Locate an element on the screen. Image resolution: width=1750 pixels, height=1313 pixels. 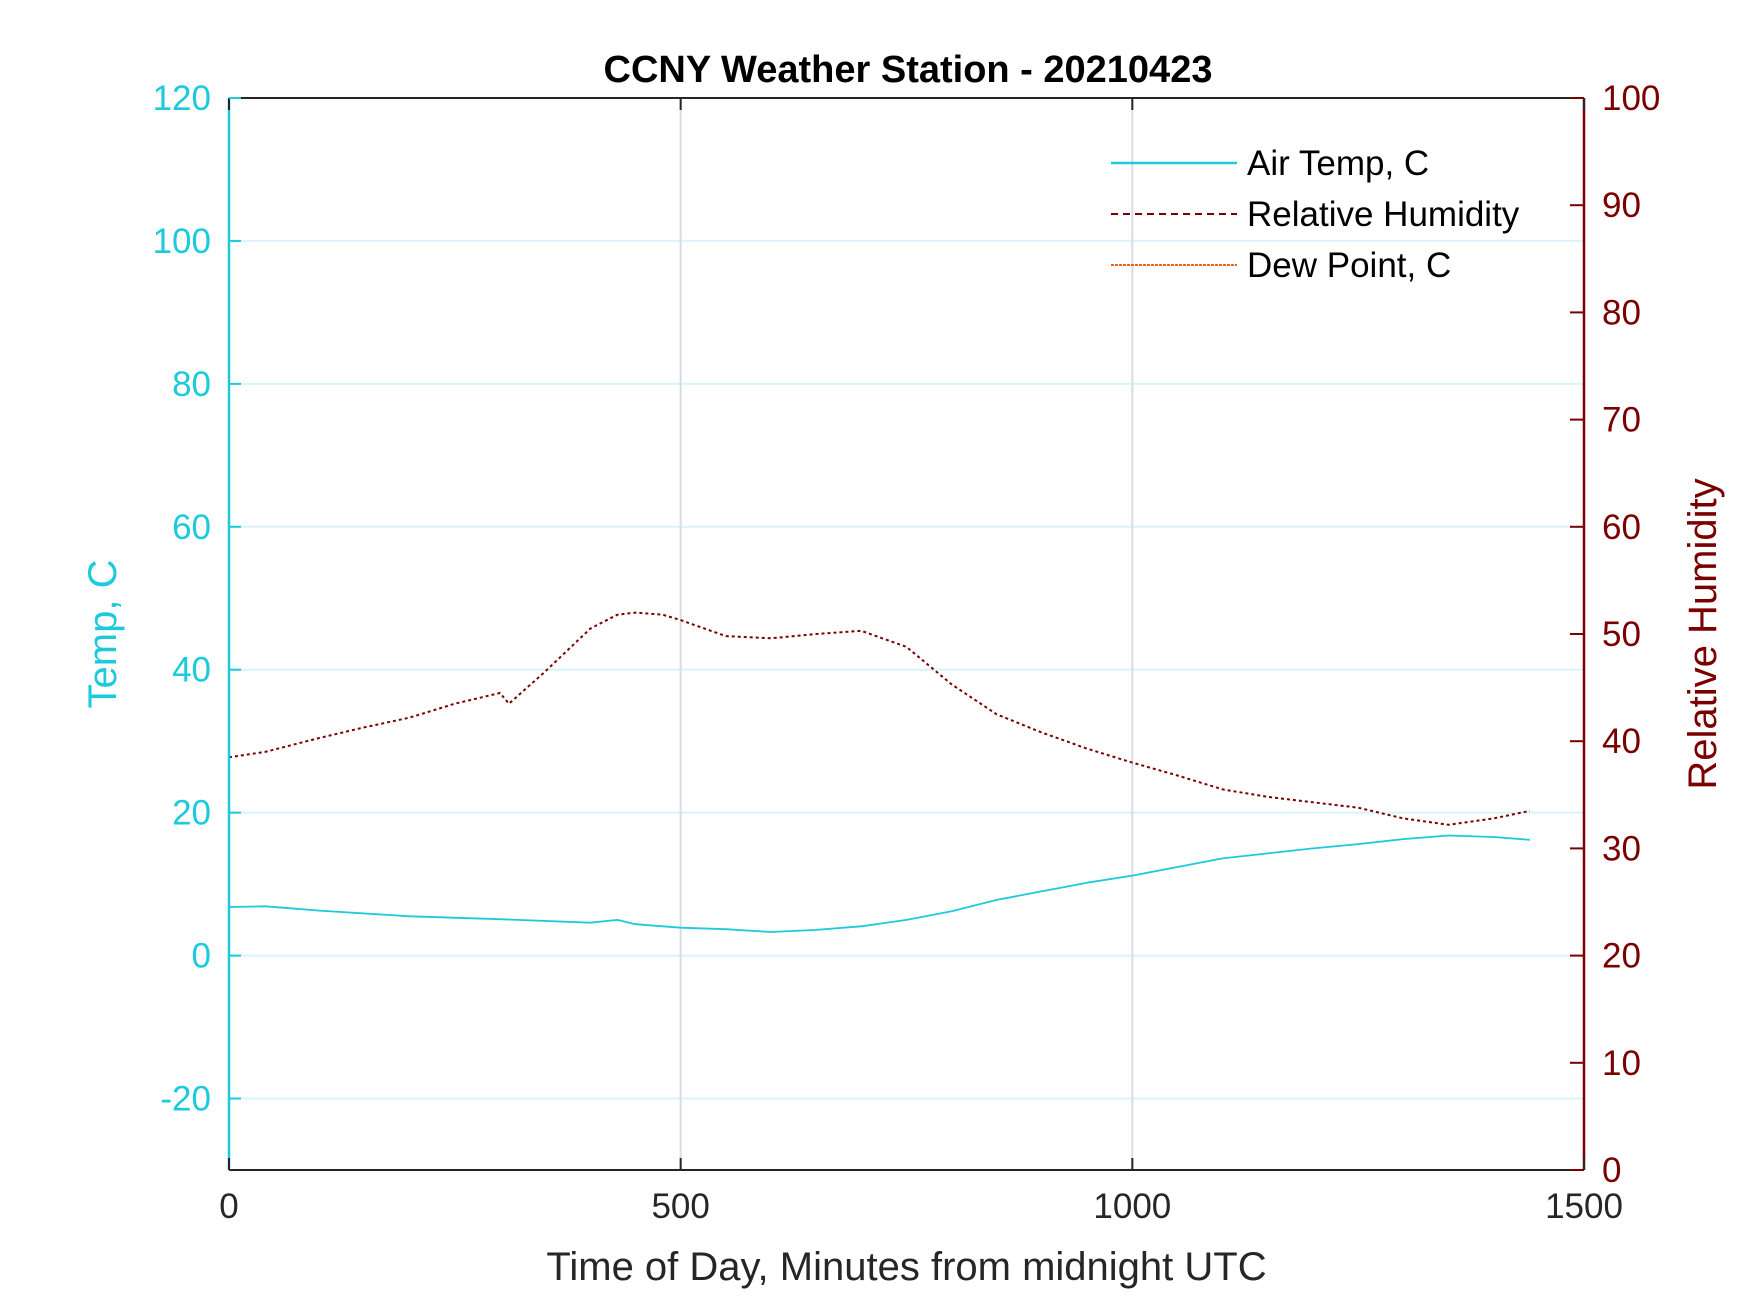
x-tick-label: 1000 is located at coordinates (1132, 1206).